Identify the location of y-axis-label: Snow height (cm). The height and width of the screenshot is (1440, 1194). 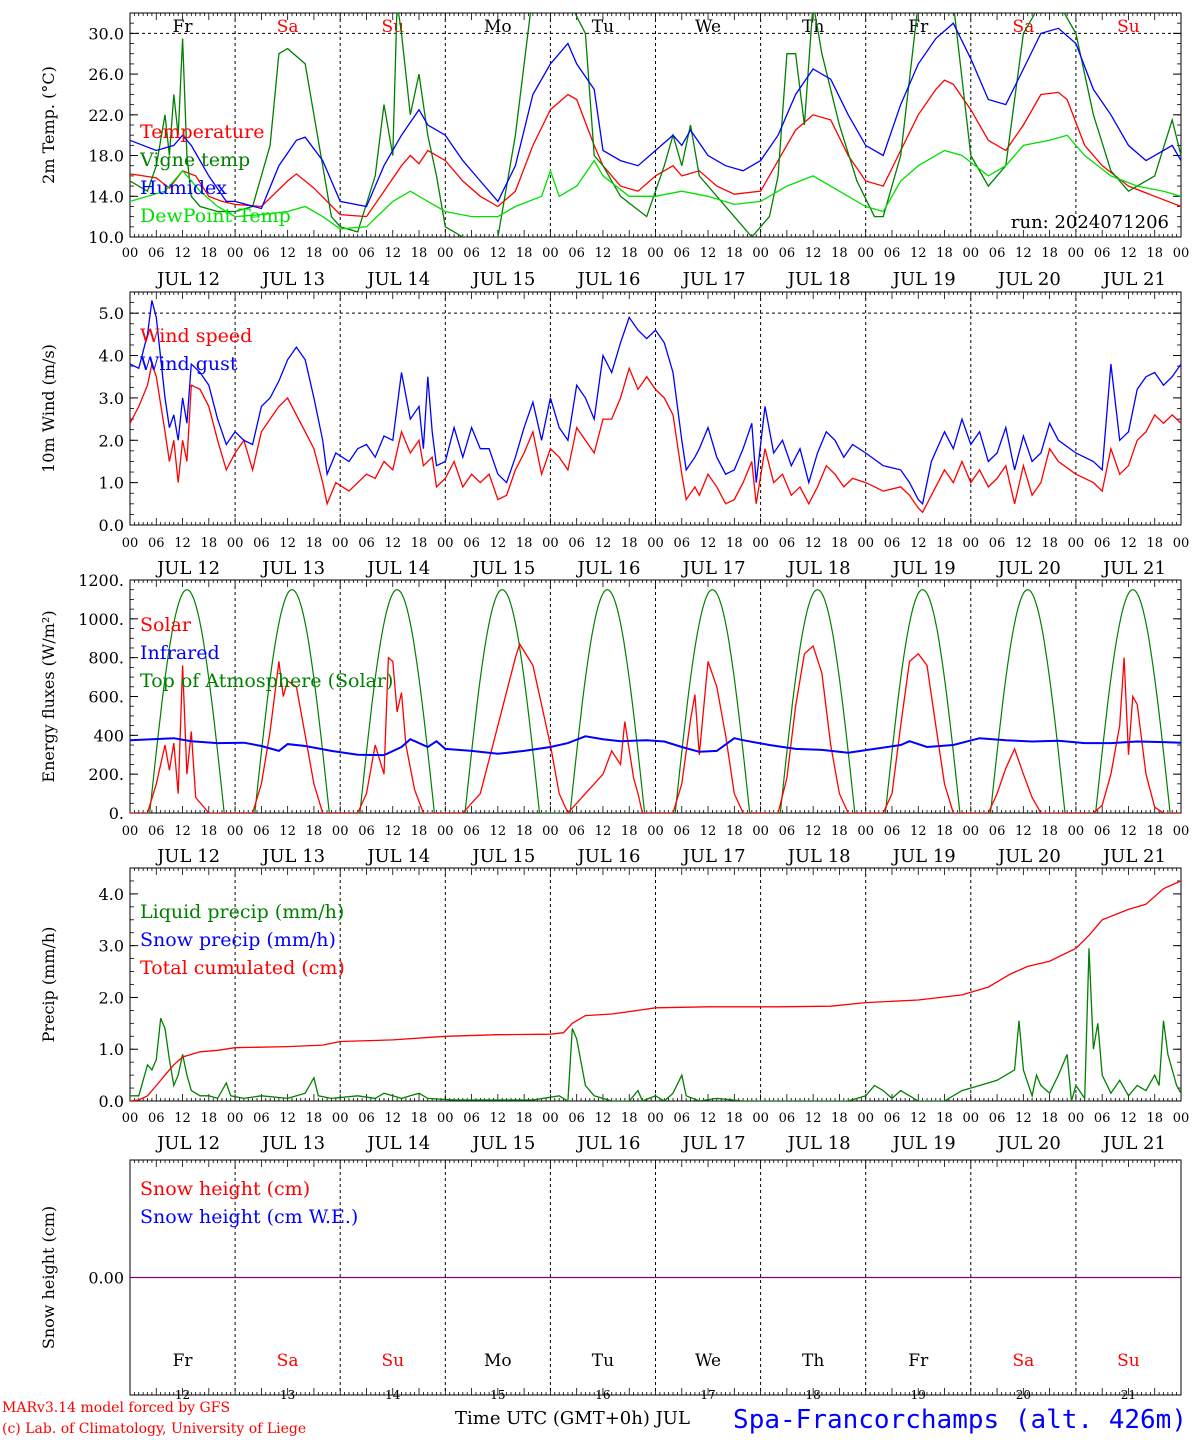
(48, 1277).